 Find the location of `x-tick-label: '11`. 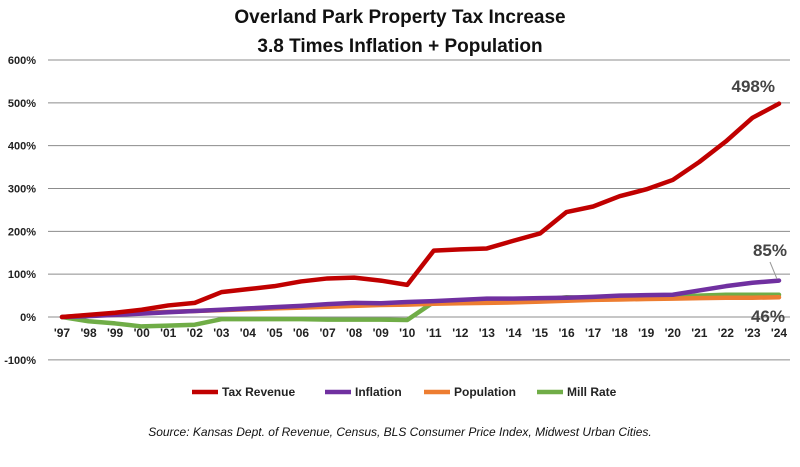

x-tick-label: '11 is located at coordinates (434, 333).